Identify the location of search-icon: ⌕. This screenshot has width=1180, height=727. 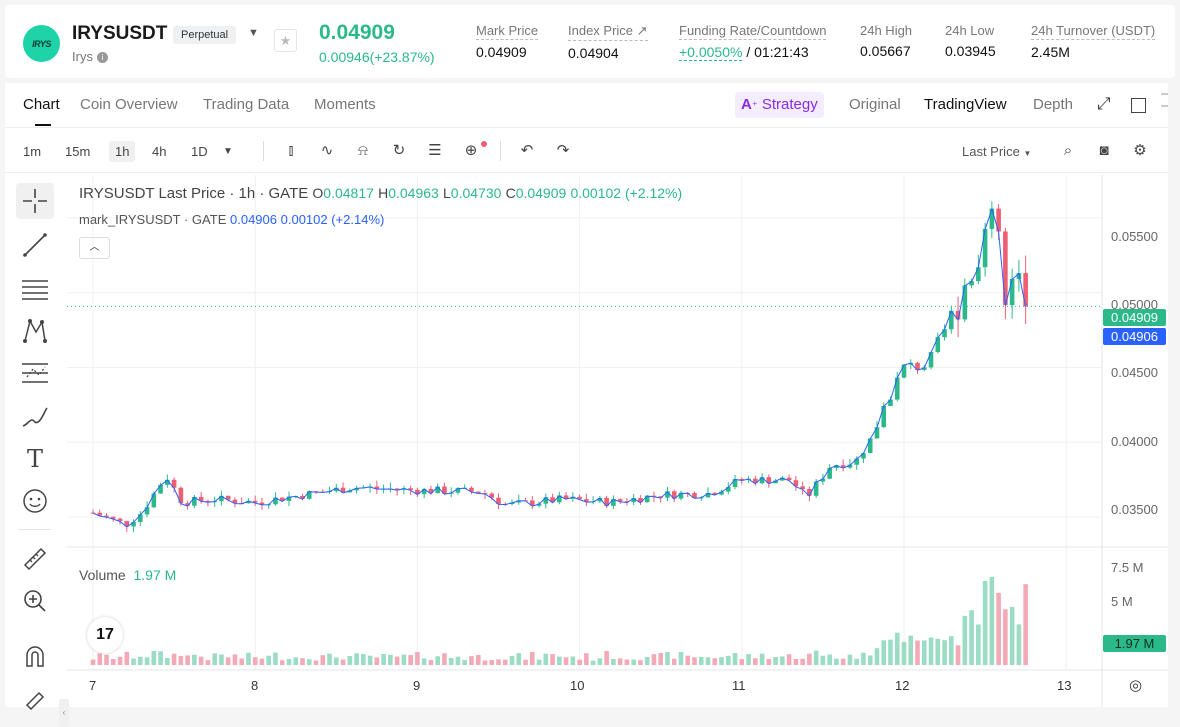
(1068, 150).